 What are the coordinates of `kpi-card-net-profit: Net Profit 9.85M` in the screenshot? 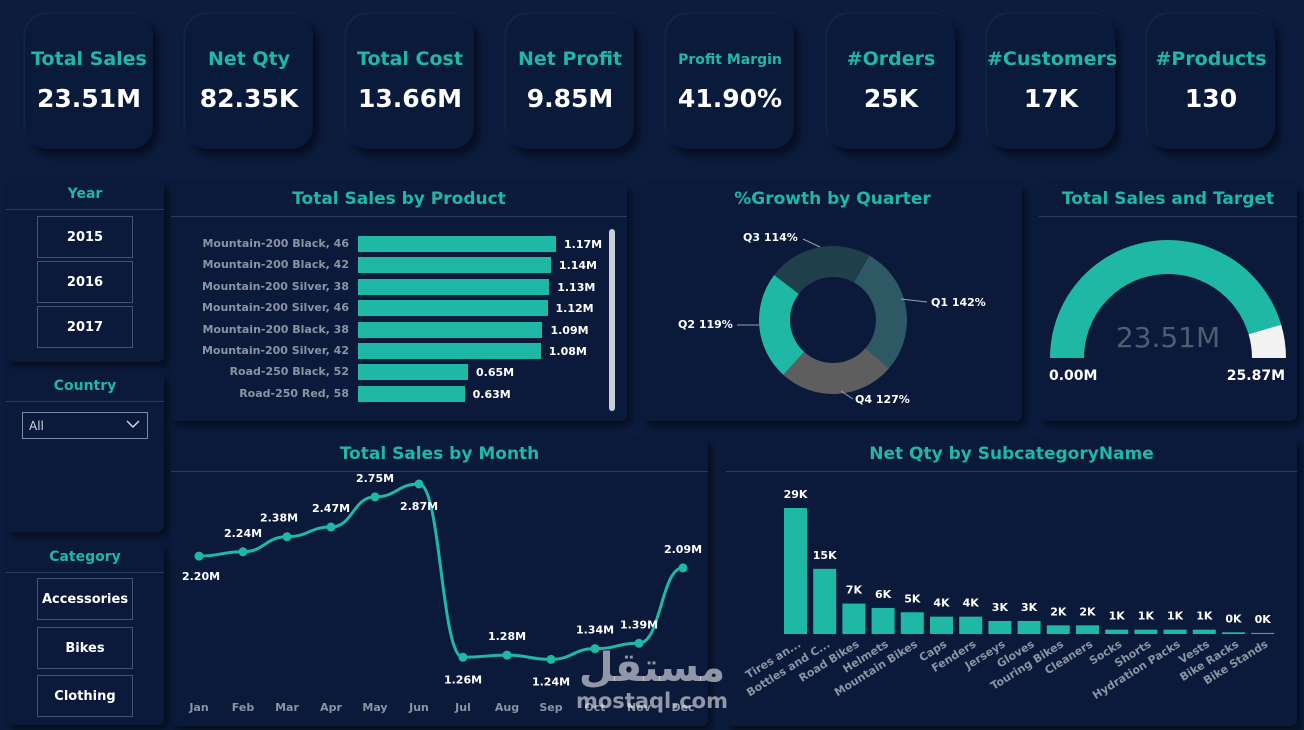 It's located at (570, 81).